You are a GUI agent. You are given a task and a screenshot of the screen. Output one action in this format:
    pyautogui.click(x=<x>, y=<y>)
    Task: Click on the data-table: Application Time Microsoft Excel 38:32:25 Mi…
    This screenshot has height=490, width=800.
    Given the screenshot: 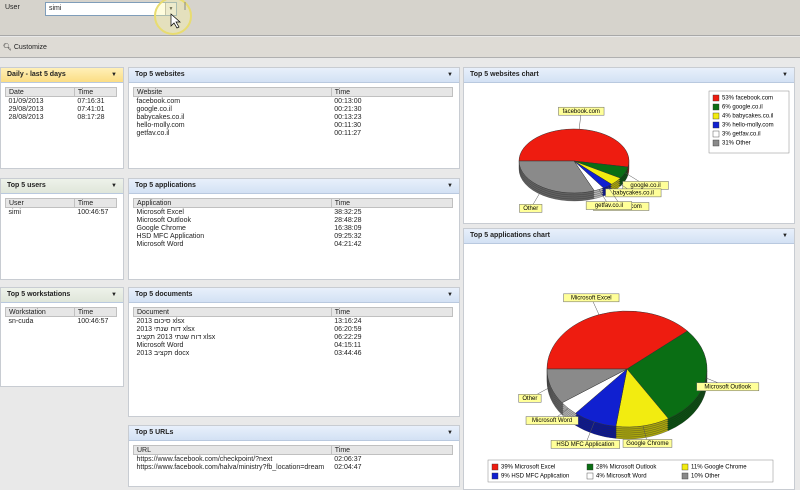 What is the action you would take?
    pyautogui.click(x=293, y=223)
    